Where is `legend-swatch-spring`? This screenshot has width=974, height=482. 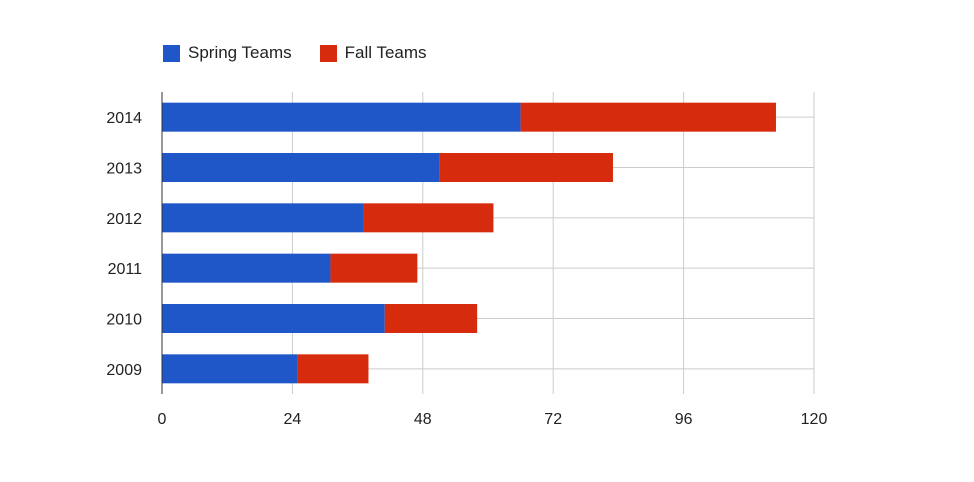
legend-swatch-spring is located at coordinates (171, 53).